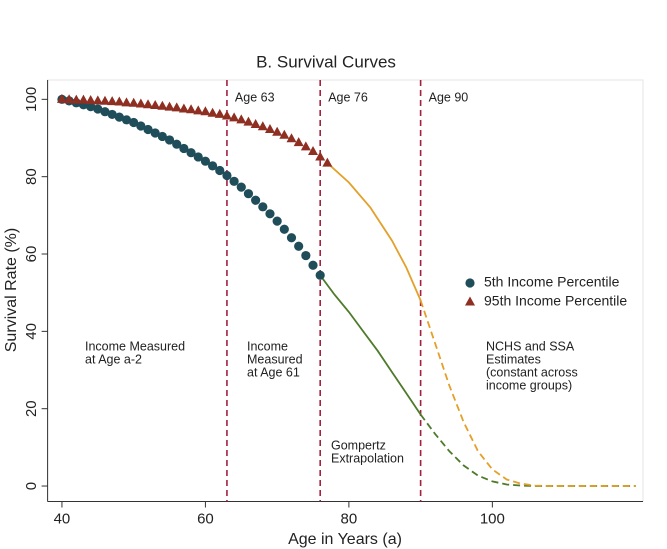 The height and width of the screenshot is (549, 667). I want to click on y-tick-label: 20, so click(31, 408).